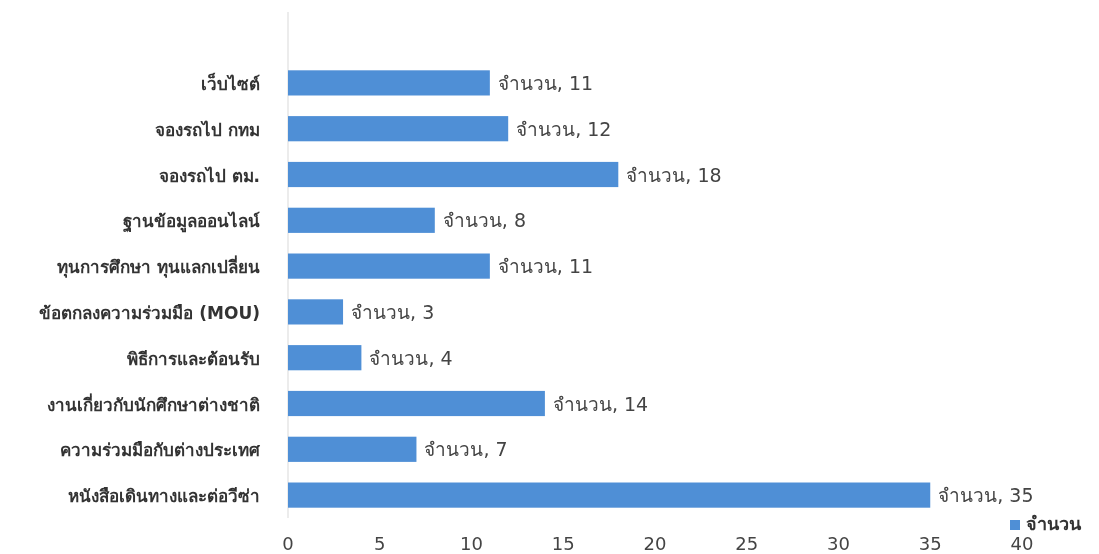 This screenshot has height=554, width=1099. I want to click on y-tick-label: ทุนการศึกษา ทุนแลกเปลี่ยน, so click(158, 267).